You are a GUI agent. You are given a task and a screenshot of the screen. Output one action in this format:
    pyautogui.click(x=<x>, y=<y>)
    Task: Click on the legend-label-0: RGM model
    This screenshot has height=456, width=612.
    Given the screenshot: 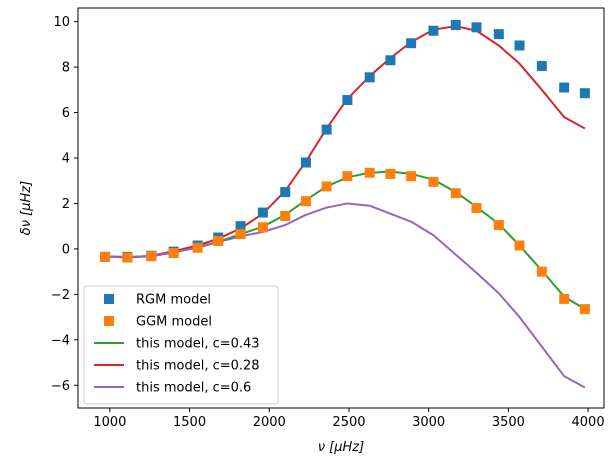 What is the action you would take?
    pyautogui.click(x=173, y=300)
    